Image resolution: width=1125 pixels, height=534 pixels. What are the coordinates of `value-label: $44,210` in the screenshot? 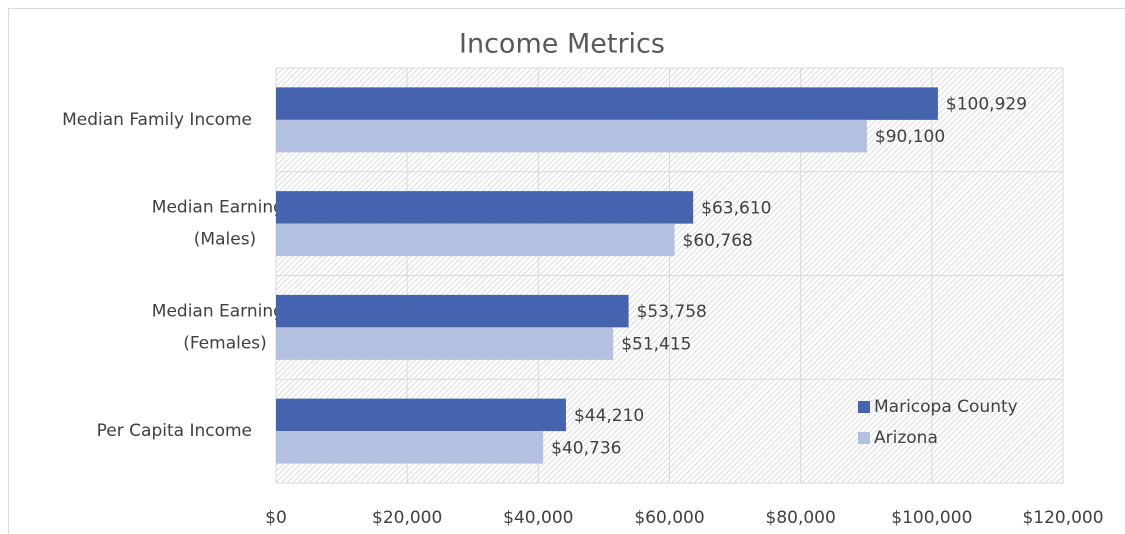 It's located at (609, 416).